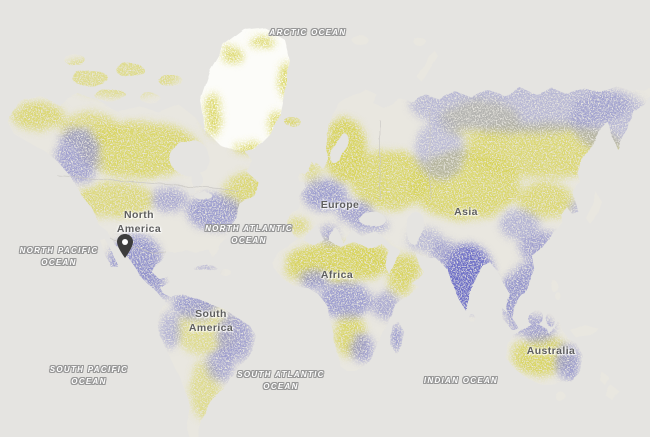 Image resolution: width=650 pixels, height=437 pixels. I want to click on pin-icon, so click(125, 246).